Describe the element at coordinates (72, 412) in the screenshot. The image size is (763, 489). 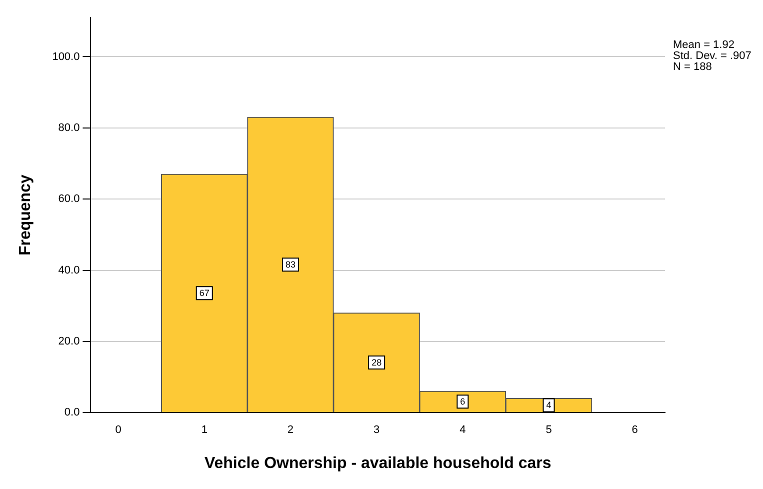
I see `y-tick-label: 0.0` at that location.